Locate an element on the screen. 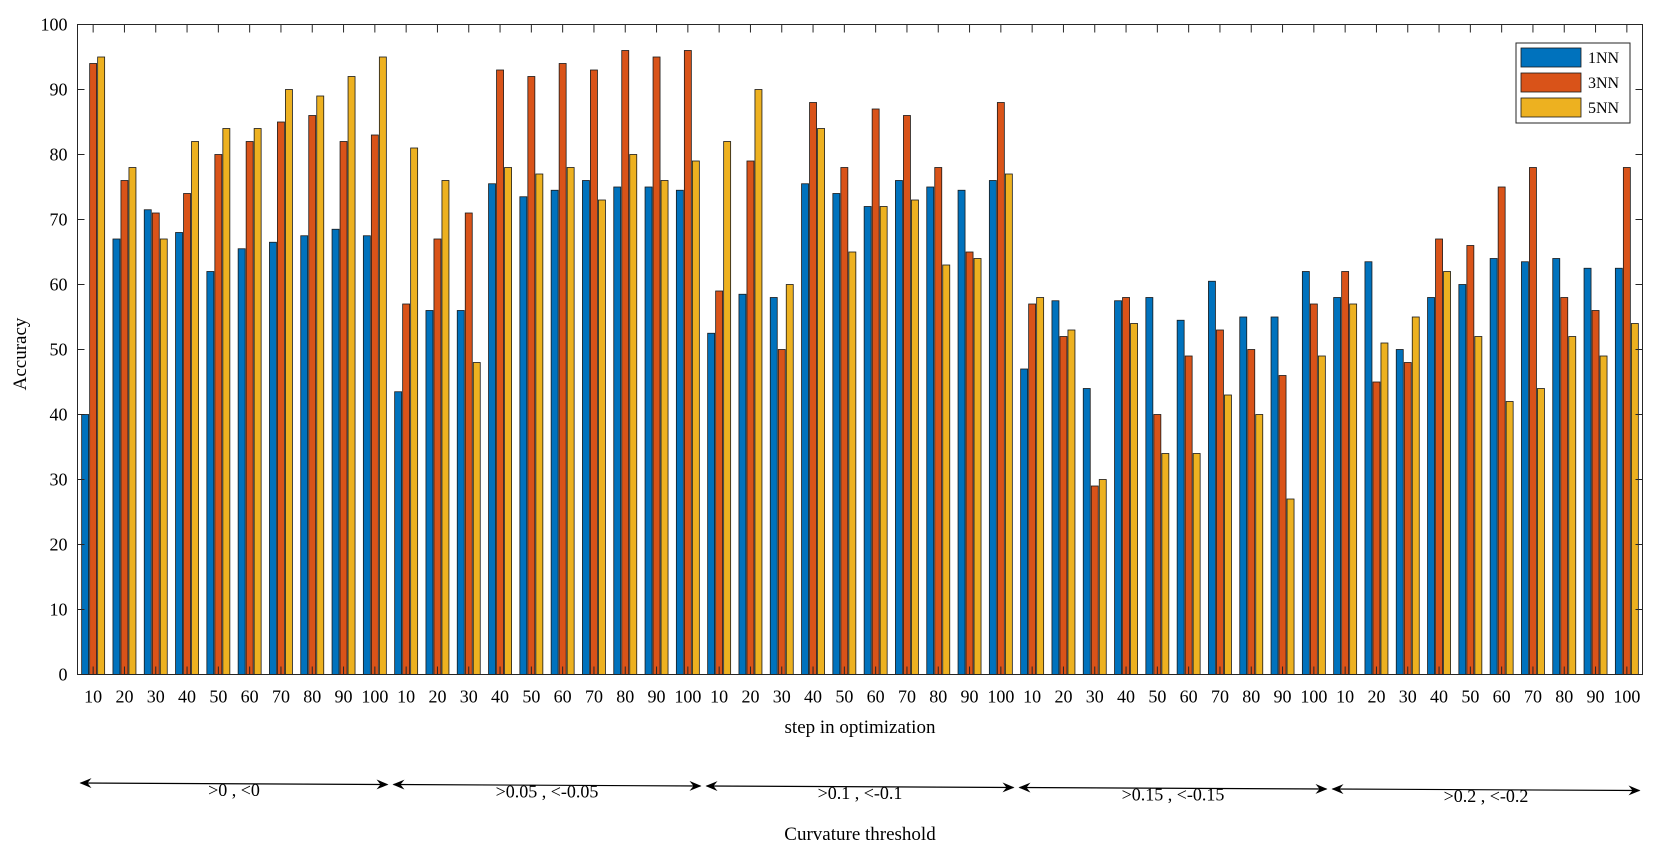 This screenshot has height=857, width=1660. y-tick-label: 70 is located at coordinates (59, 220).